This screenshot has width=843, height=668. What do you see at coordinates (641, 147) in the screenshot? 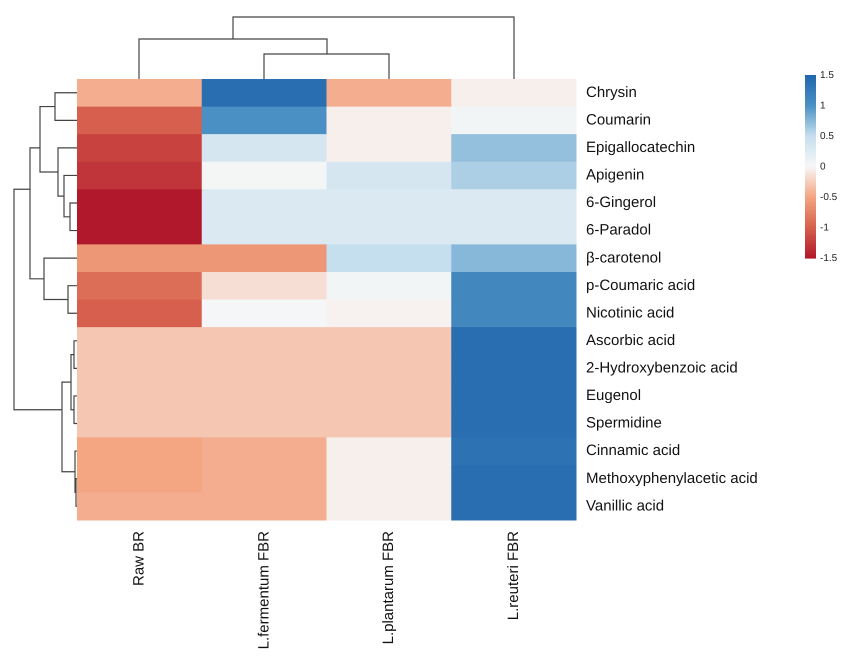
I see `y-tick-label: Epigallocatechin` at bounding box center [641, 147].